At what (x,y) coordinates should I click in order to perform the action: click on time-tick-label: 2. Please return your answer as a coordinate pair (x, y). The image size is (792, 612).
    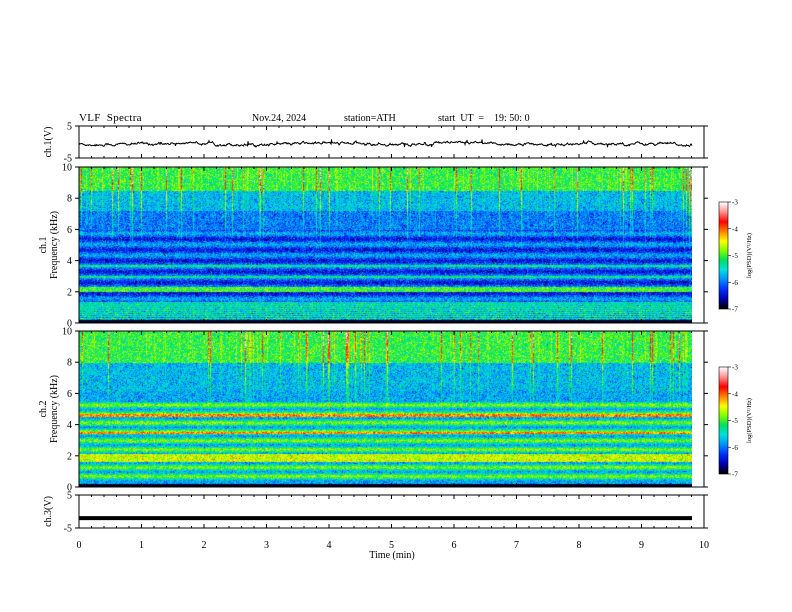
    Looking at the image, I should click on (204, 545).